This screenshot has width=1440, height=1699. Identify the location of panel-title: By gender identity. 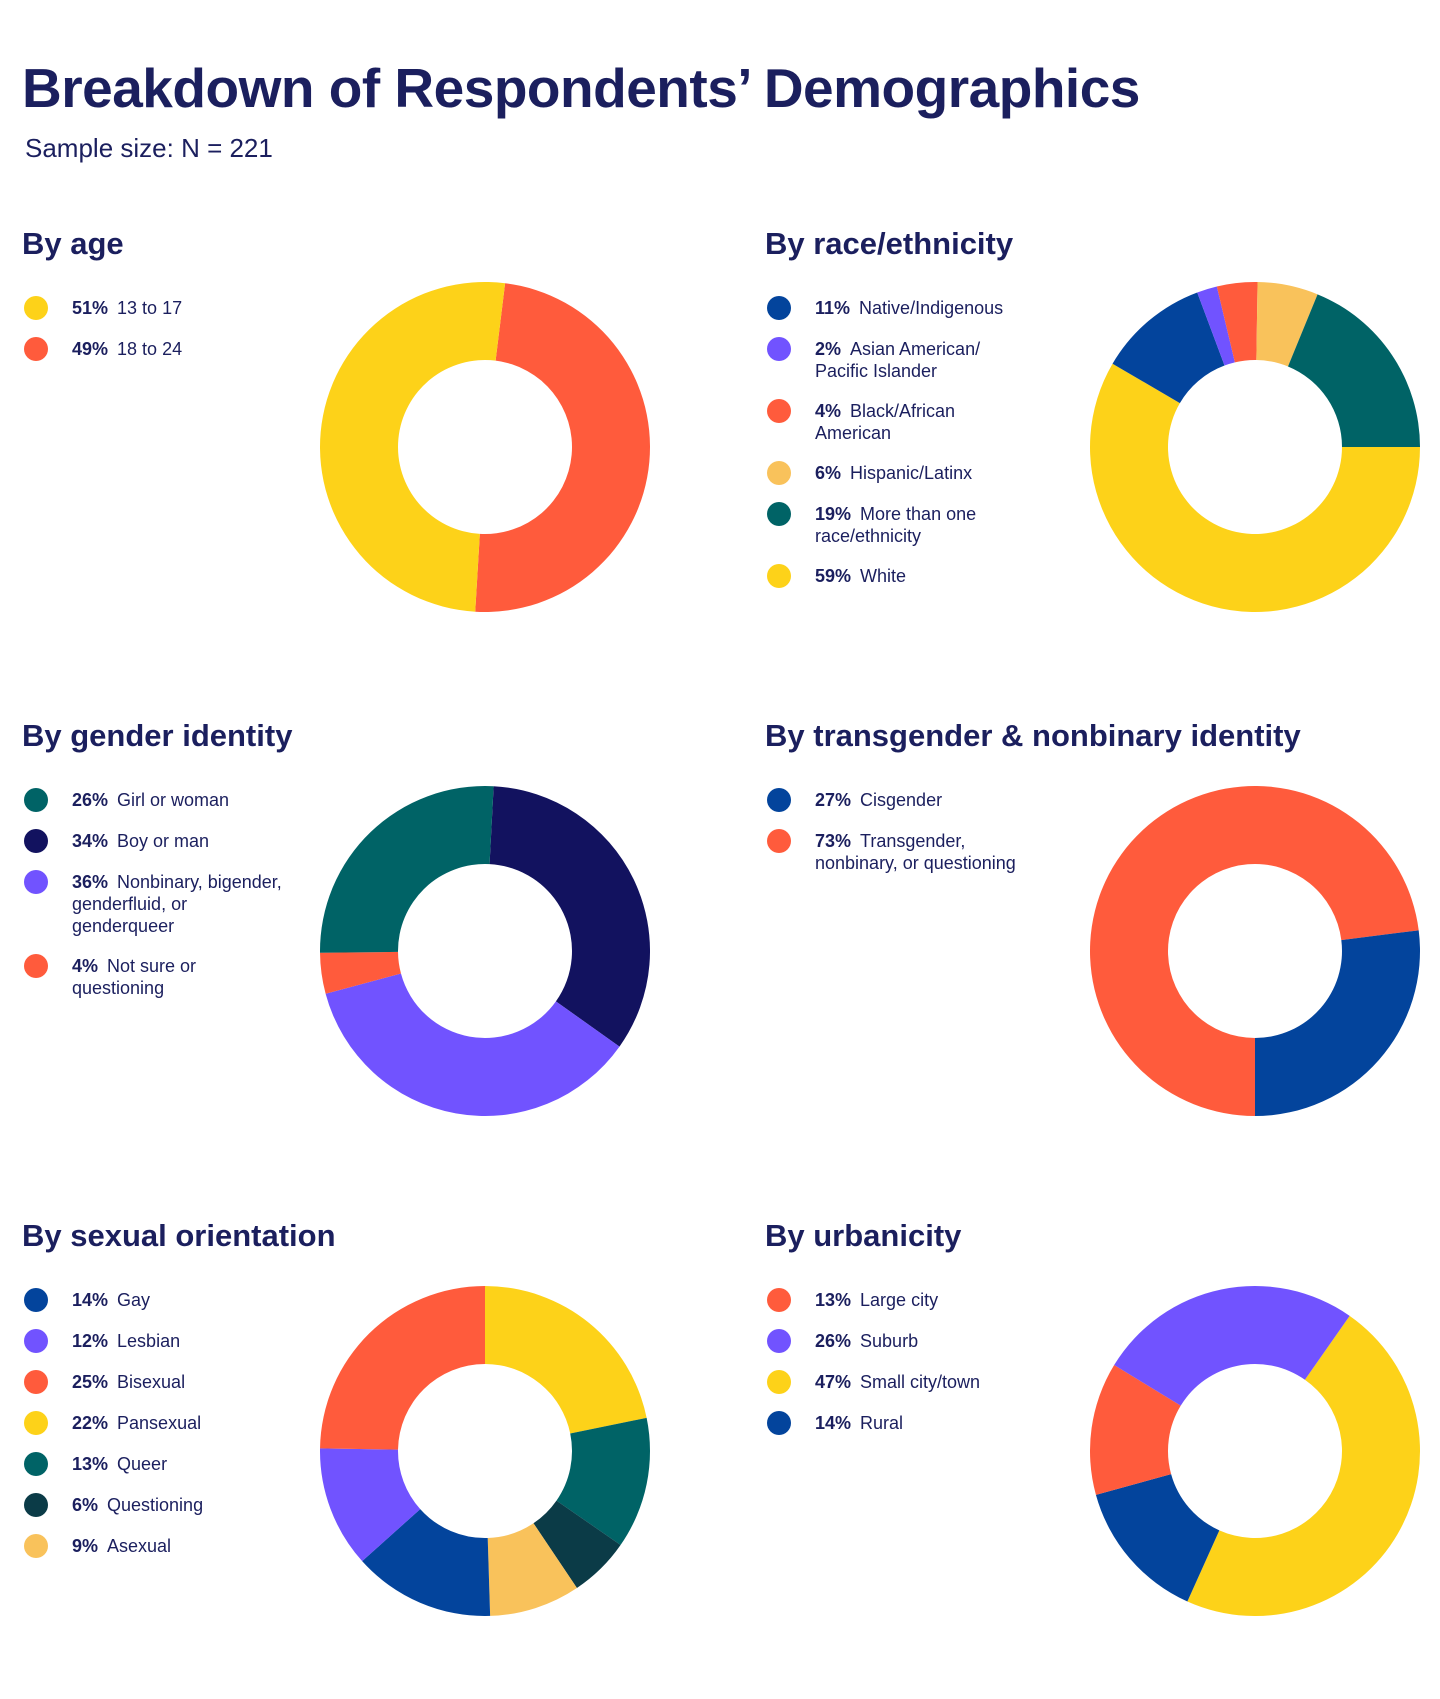
(157, 735).